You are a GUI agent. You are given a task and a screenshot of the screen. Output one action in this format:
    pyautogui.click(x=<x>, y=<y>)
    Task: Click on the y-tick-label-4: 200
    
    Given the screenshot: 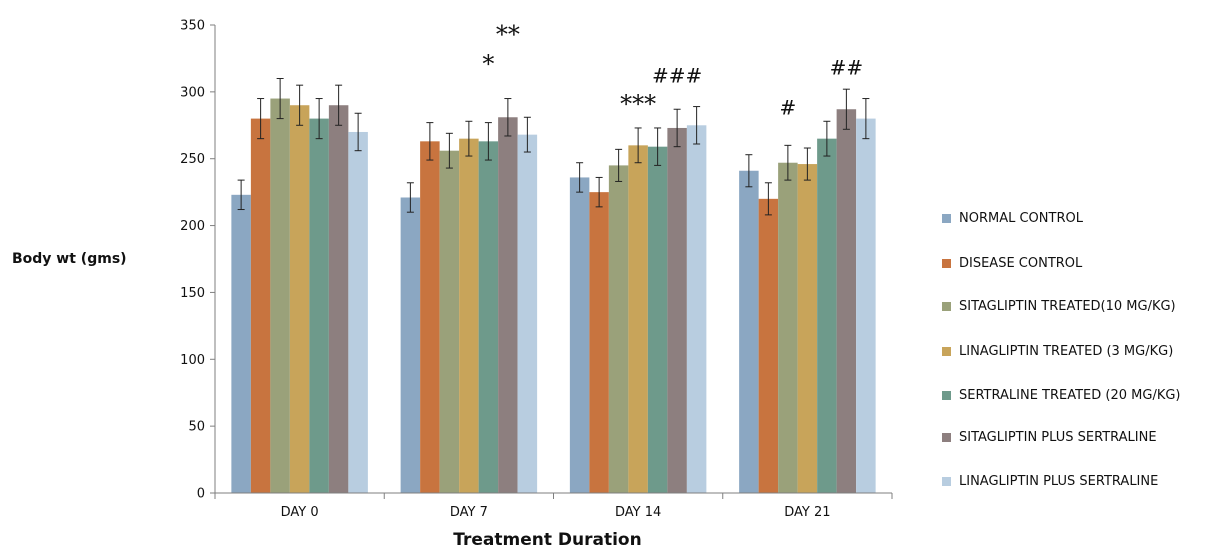 What is the action you would take?
    pyautogui.click(x=192, y=226)
    